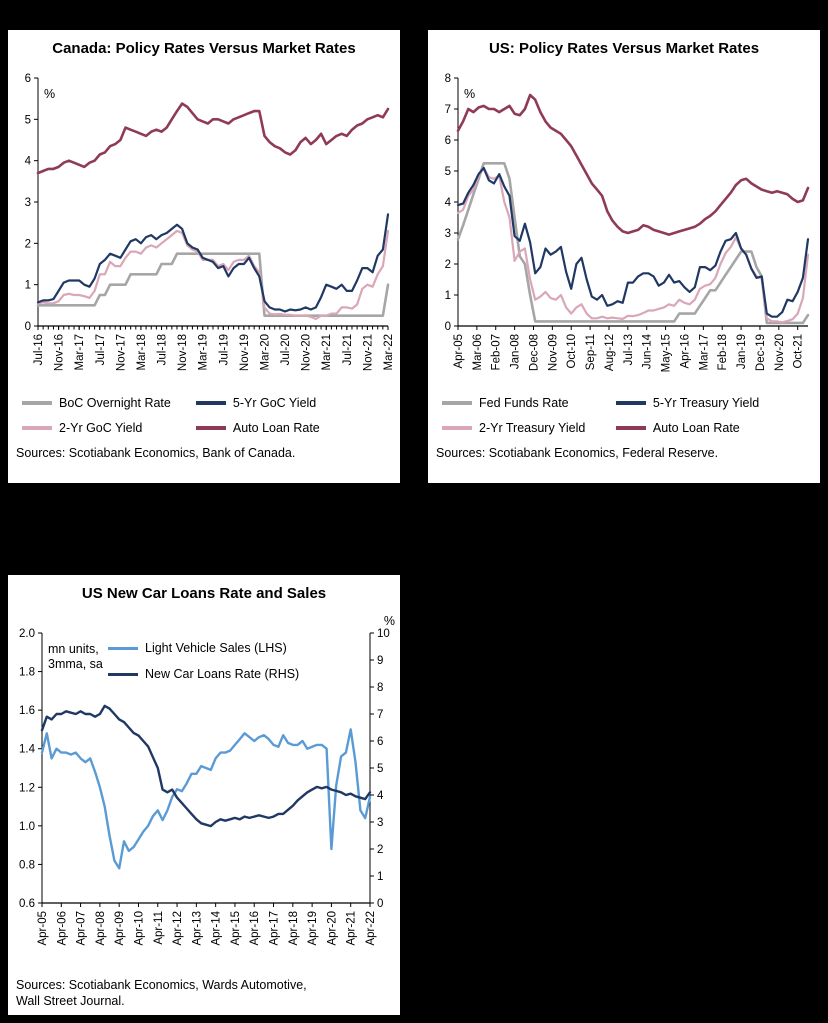 This screenshot has width=828, height=1023. Describe the element at coordinates (478, 352) in the screenshot. I see `svg-text: Mar-06` at that location.